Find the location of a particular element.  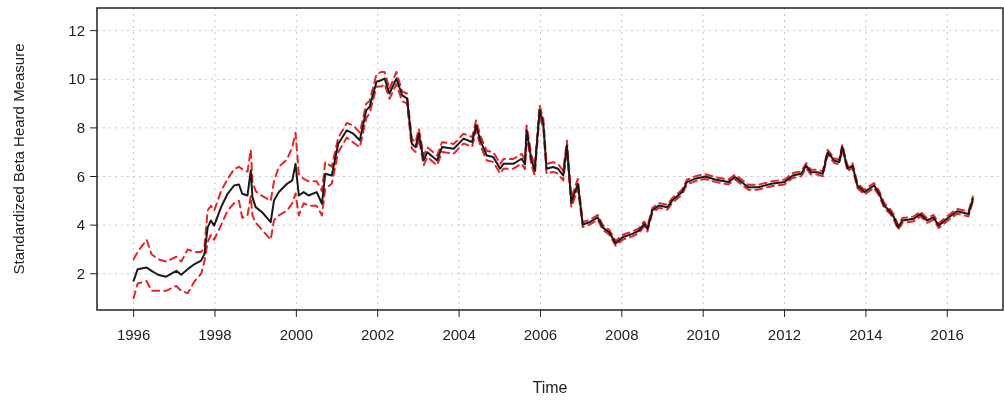

x-tick-label: 1996 is located at coordinates (133, 334).